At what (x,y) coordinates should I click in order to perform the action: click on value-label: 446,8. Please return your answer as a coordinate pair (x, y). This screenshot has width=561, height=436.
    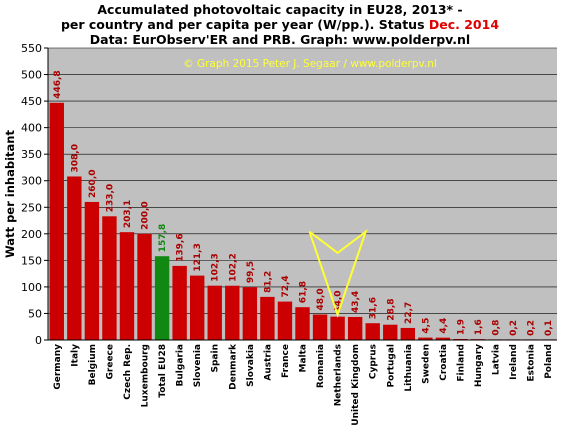
    Looking at the image, I should click on (58, 84).